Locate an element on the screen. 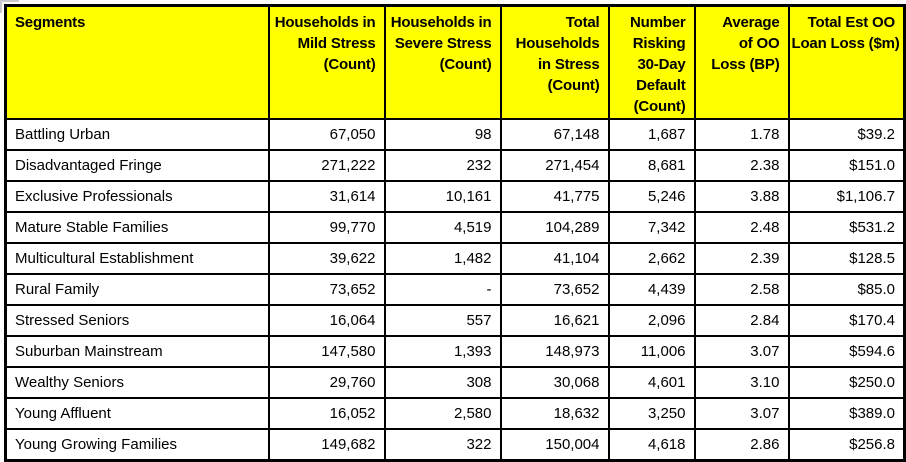 The image size is (906, 462). segment-name-cell: Multicultural Establishment is located at coordinates (137, 258).